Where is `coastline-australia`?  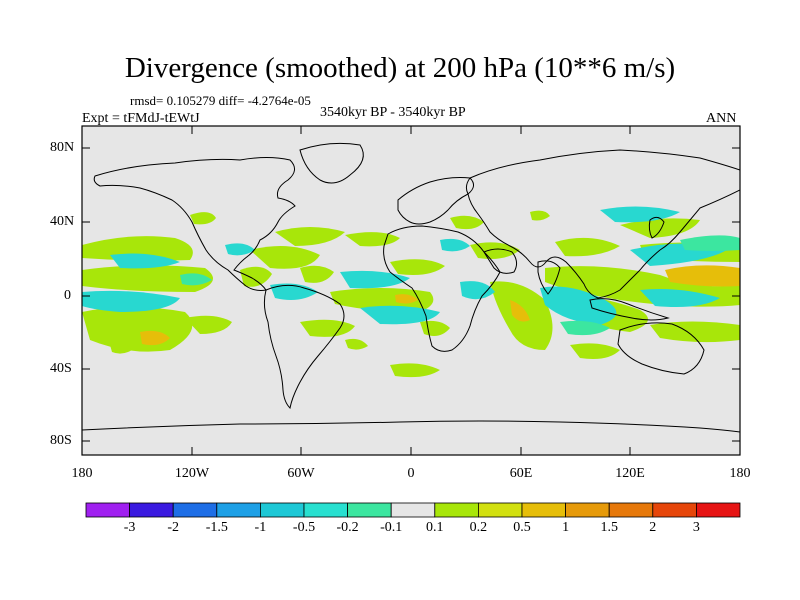 coastline-australia is located at coordinates (661, 348).